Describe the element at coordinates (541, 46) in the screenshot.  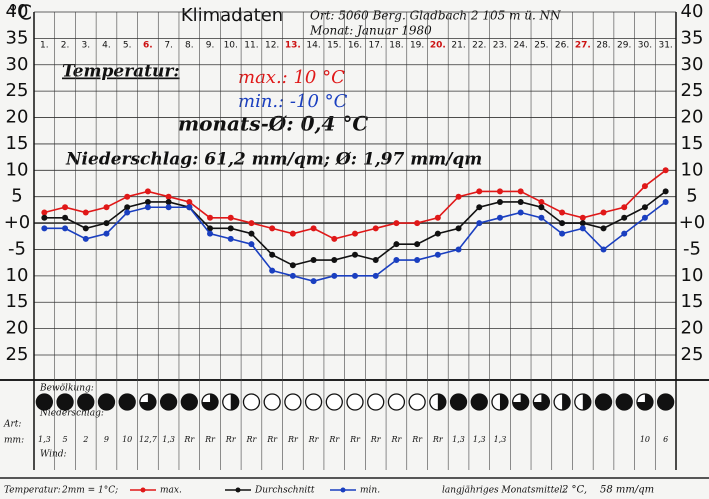
I see `x-tick-label: 25.` at that location.